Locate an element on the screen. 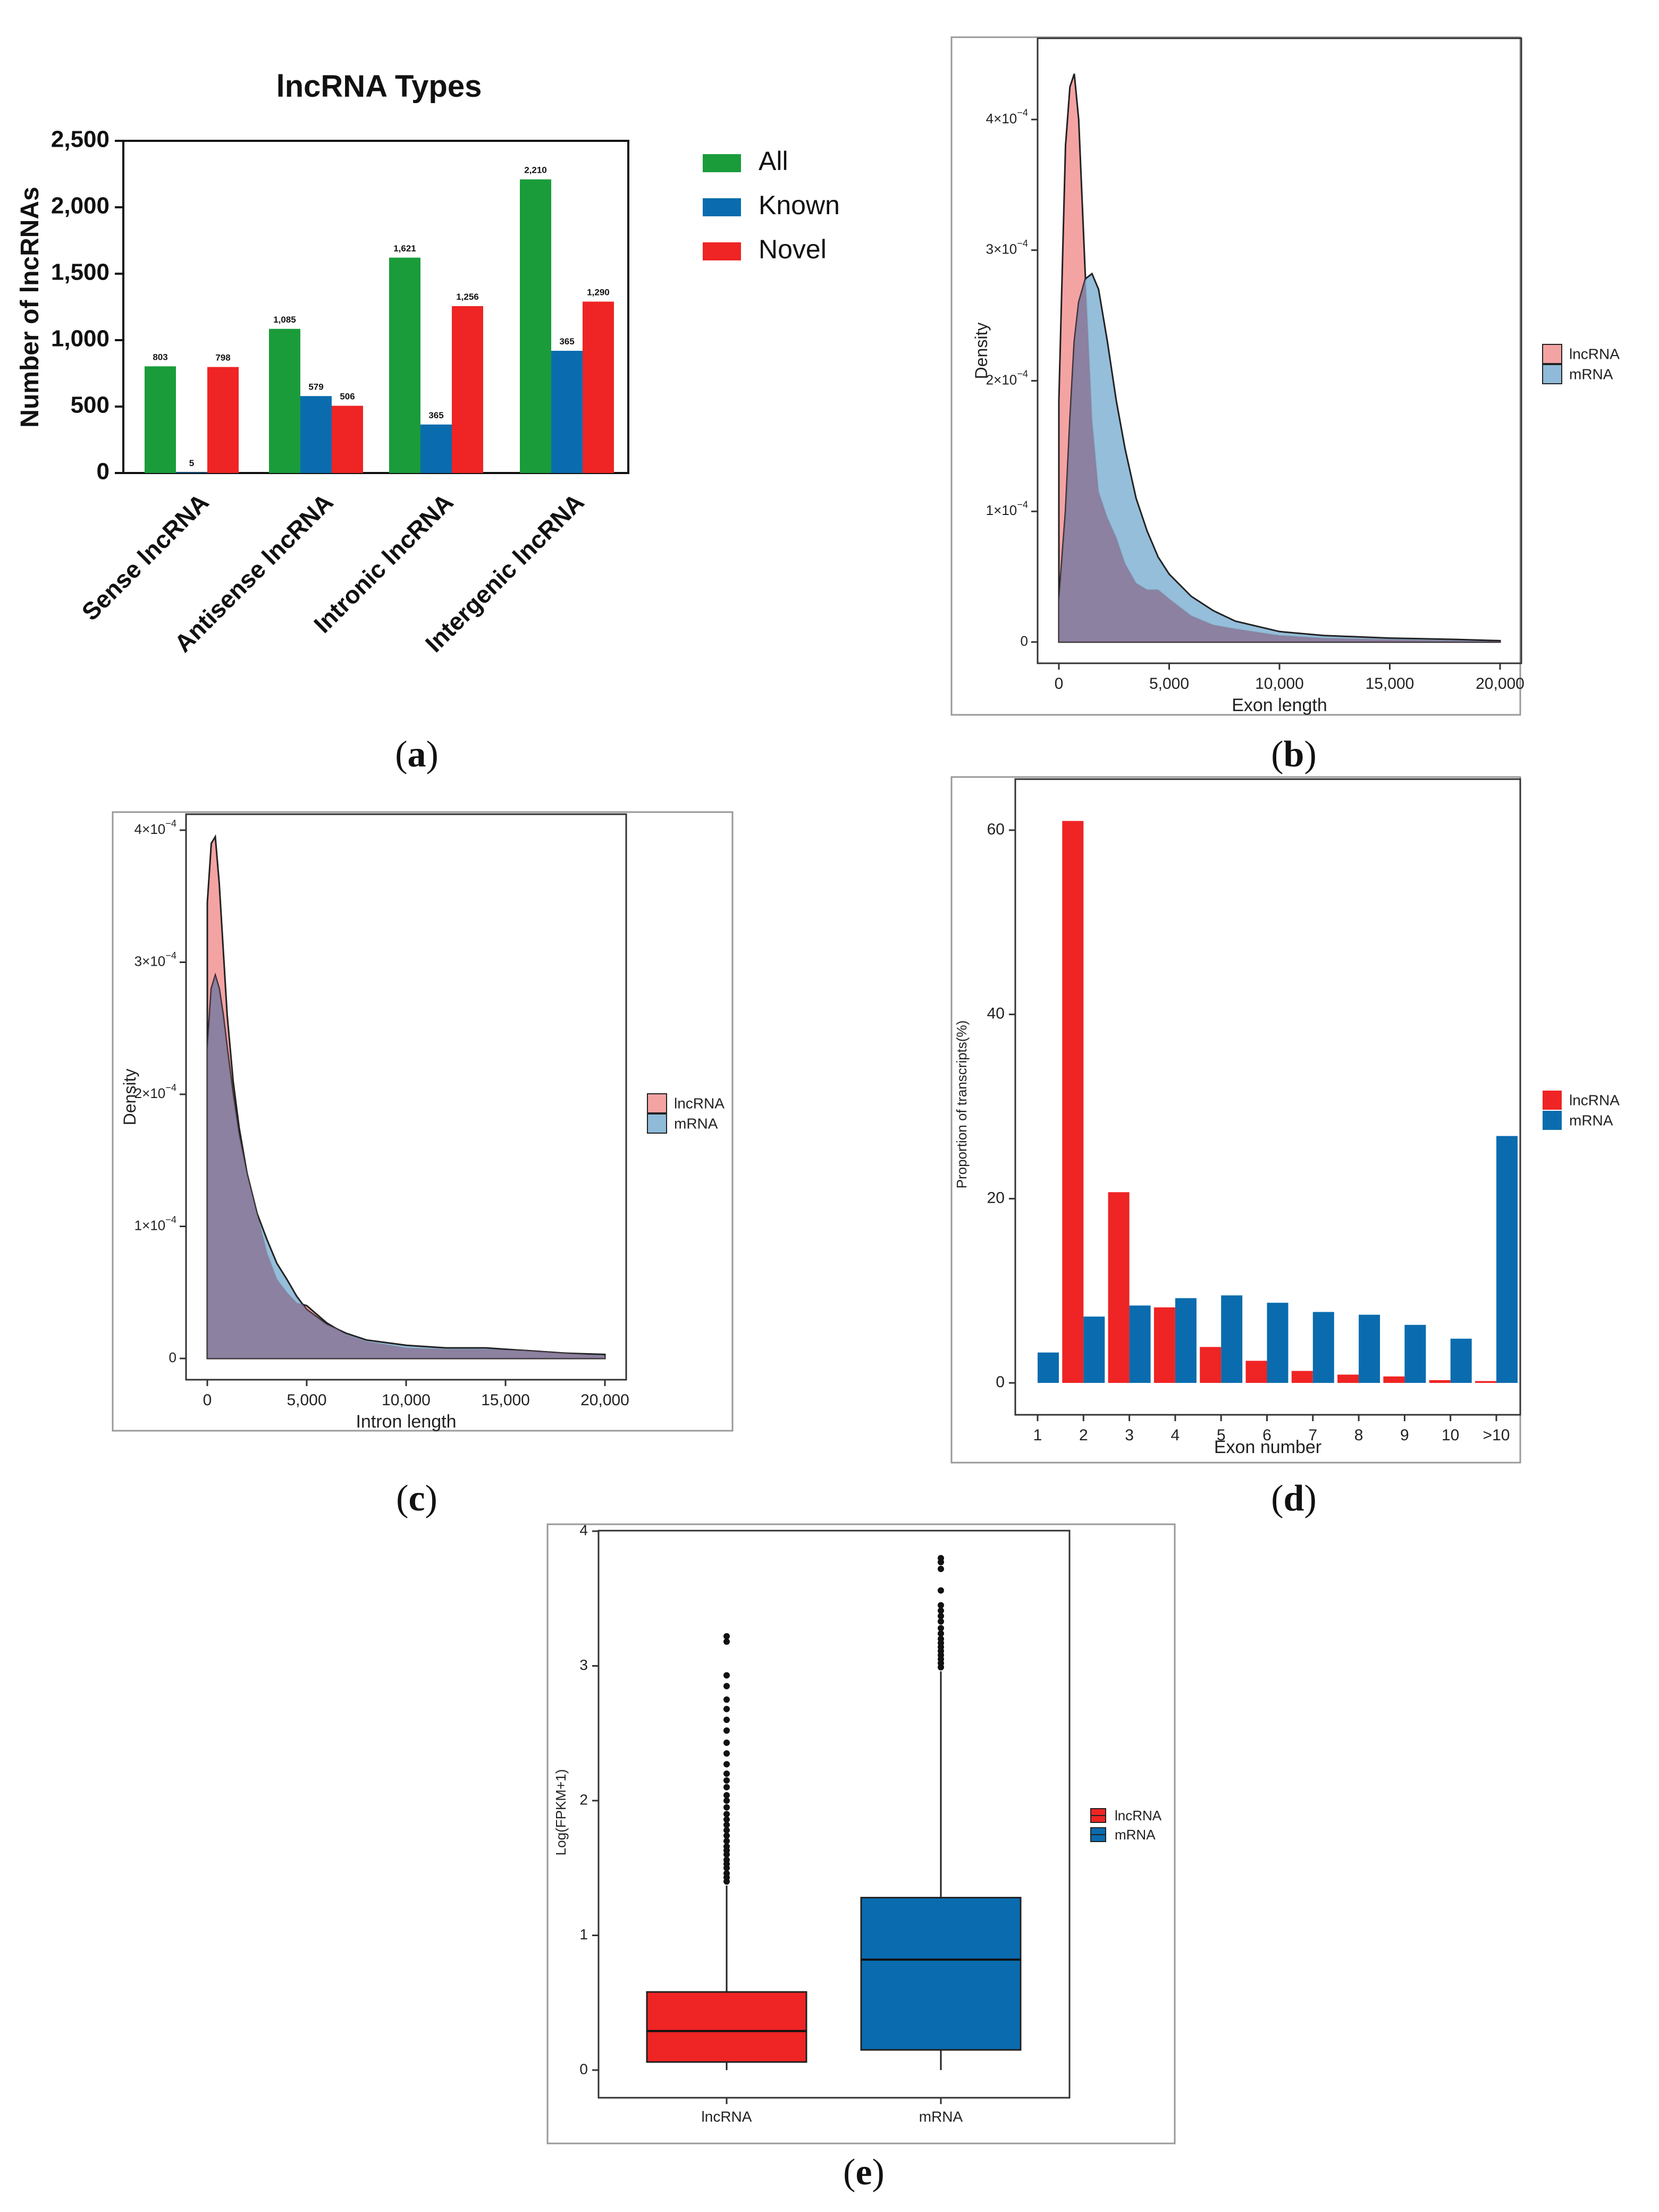 The image size is (1659, 2212). y-tick-label: 2×10⁻⁴ is located at coordinates (155, 1091).